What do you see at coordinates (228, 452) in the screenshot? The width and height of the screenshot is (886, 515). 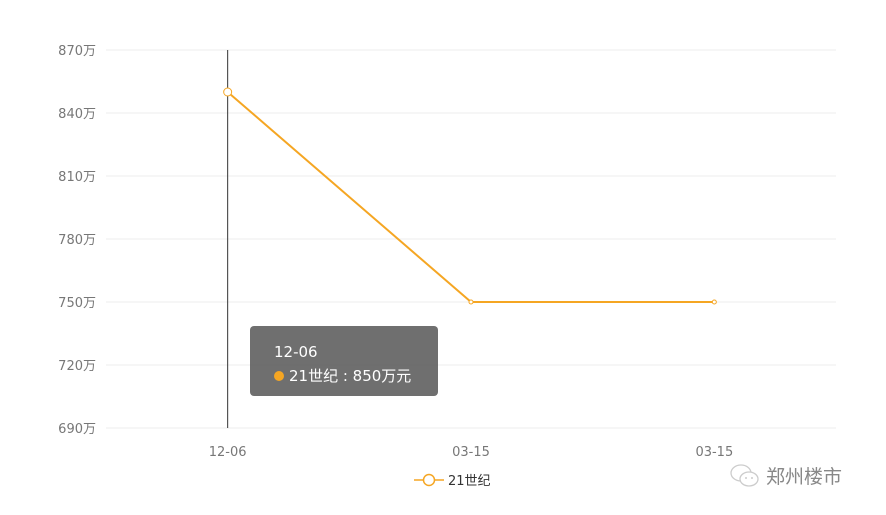 I see `x-tick-label: 12-06` at bounding box center [228, 452].